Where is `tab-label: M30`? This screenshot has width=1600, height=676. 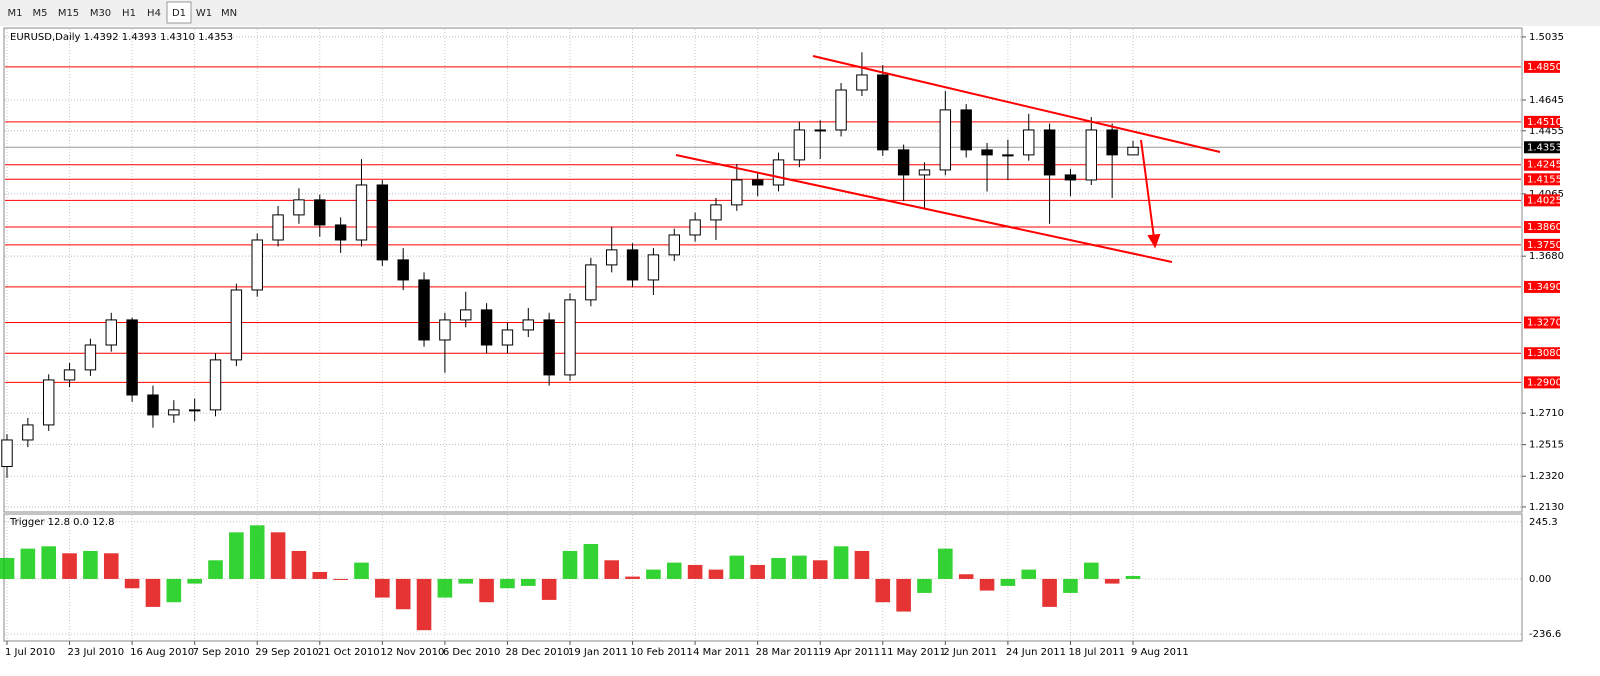
tab-label: M30 is located at coordinates (100, 13).